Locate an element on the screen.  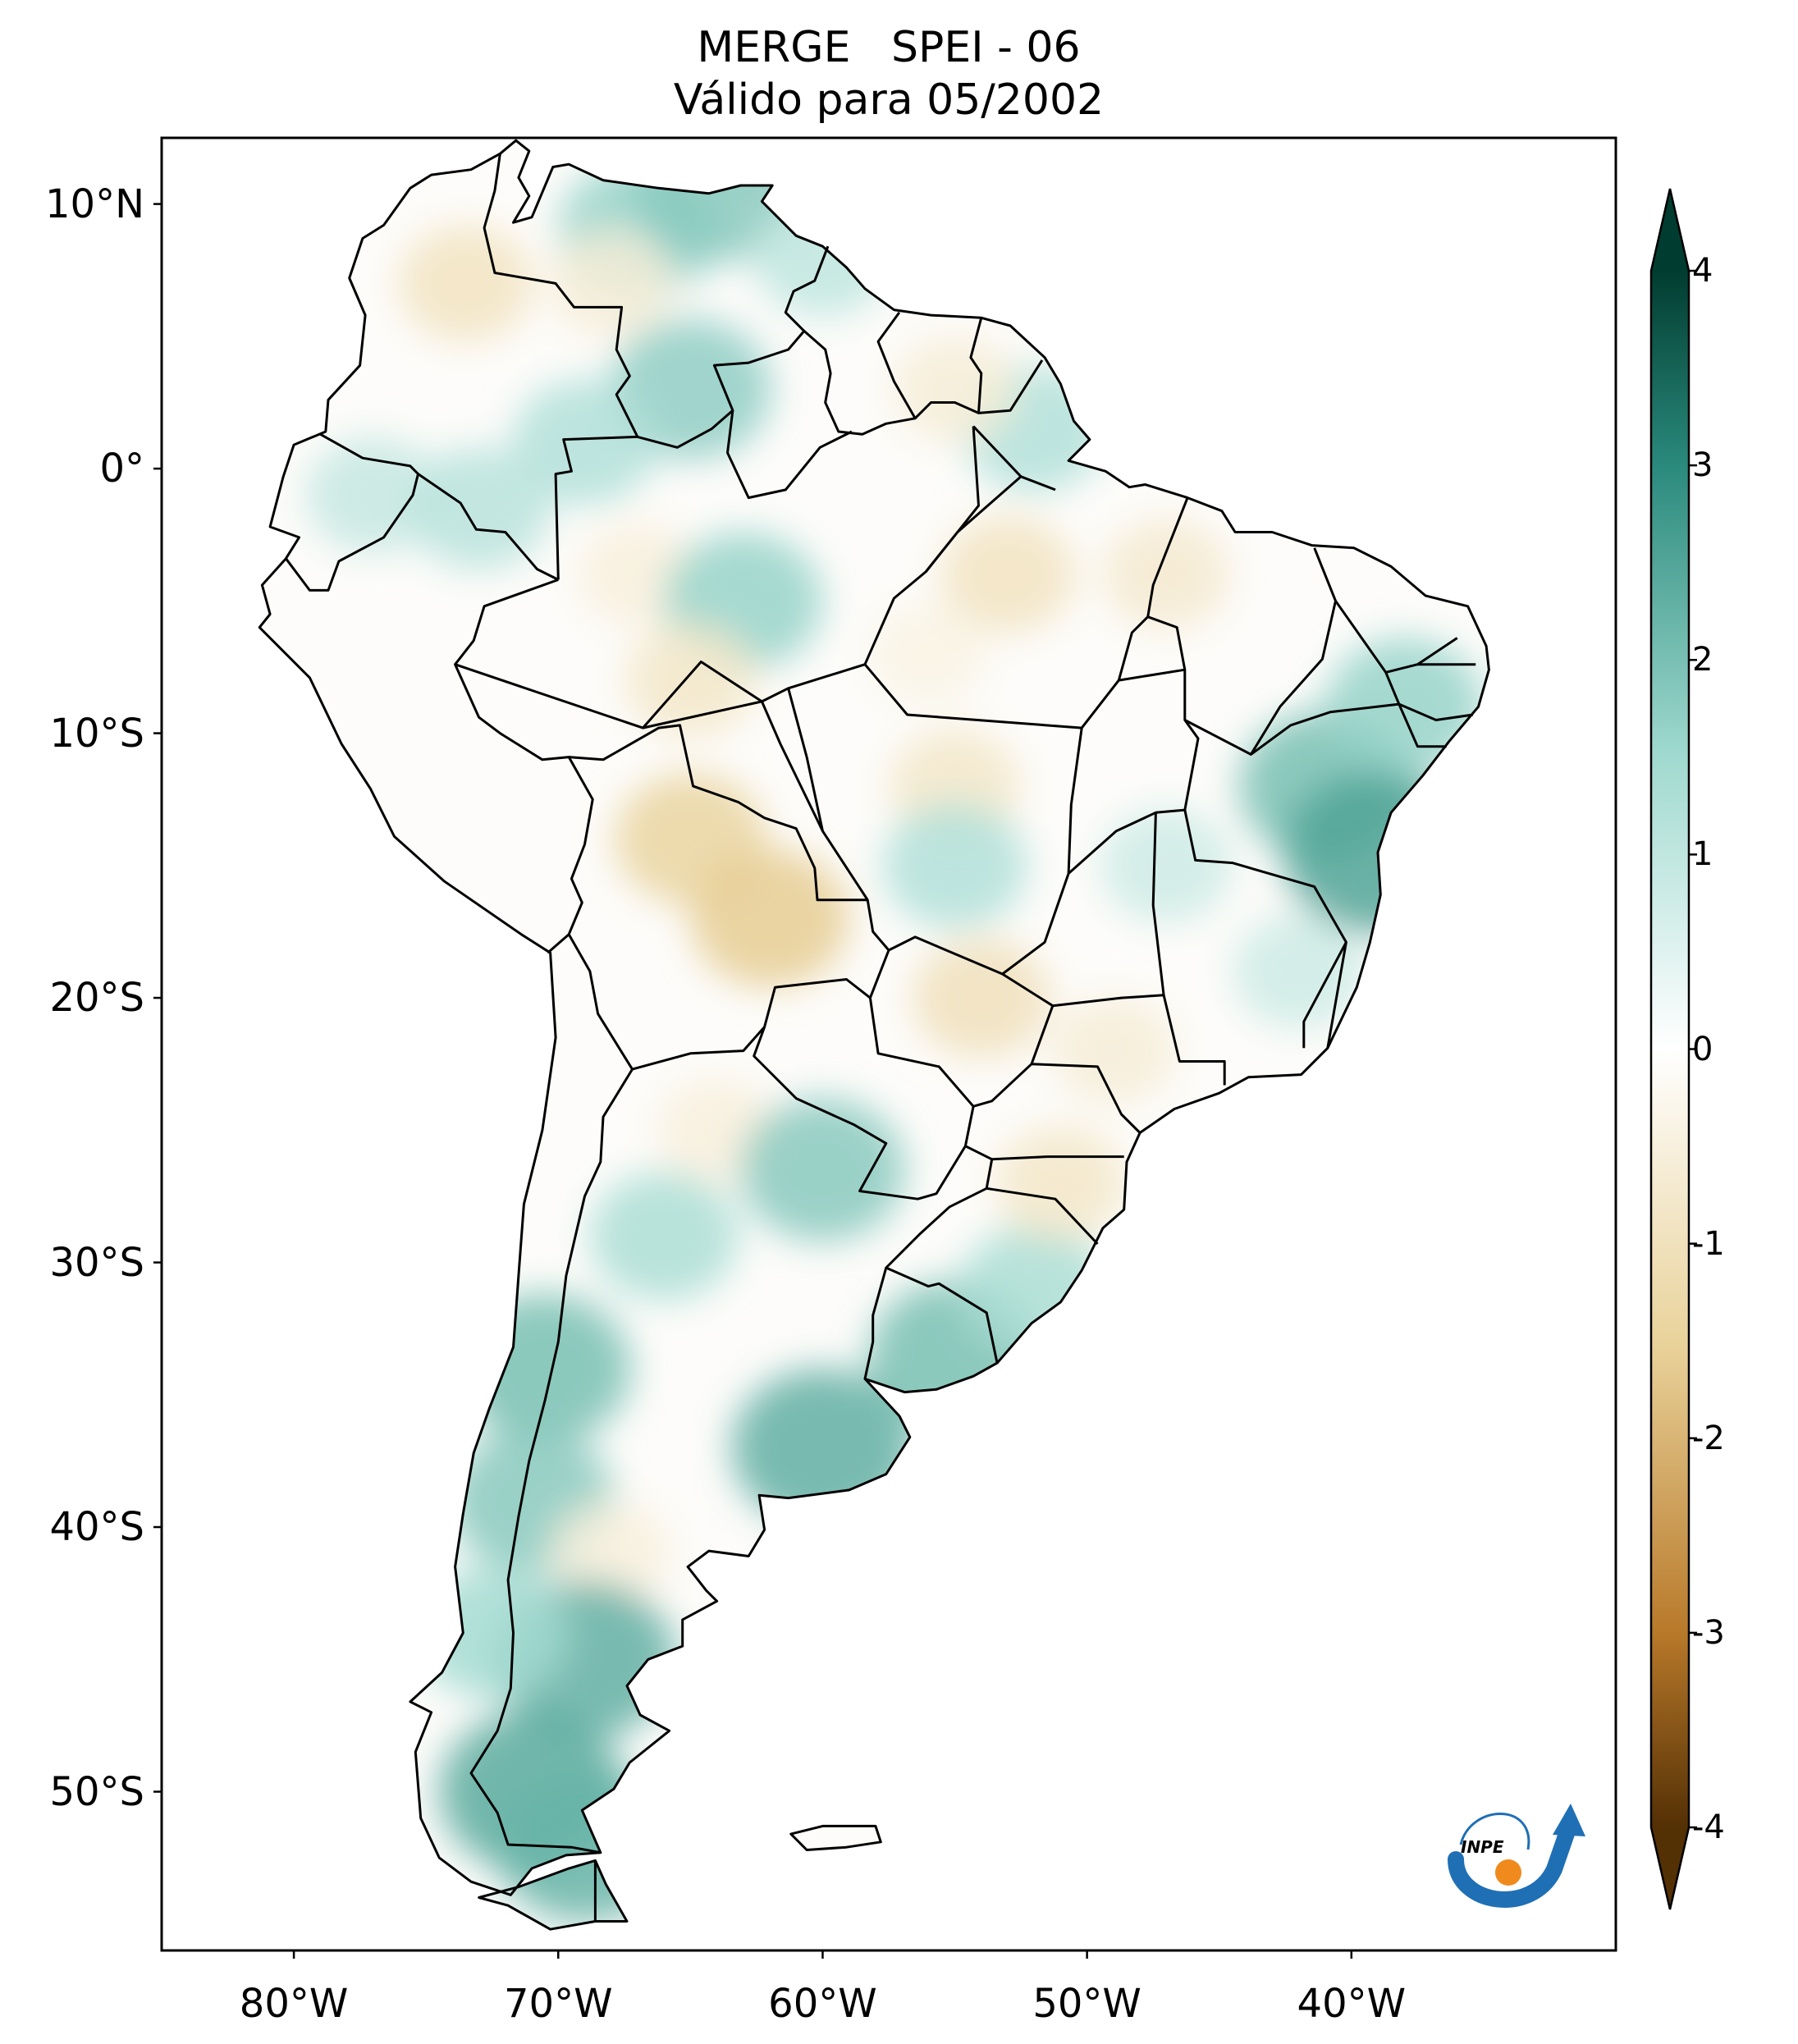
lat-tick-label: 20°S is located at coordinates (96, 998).